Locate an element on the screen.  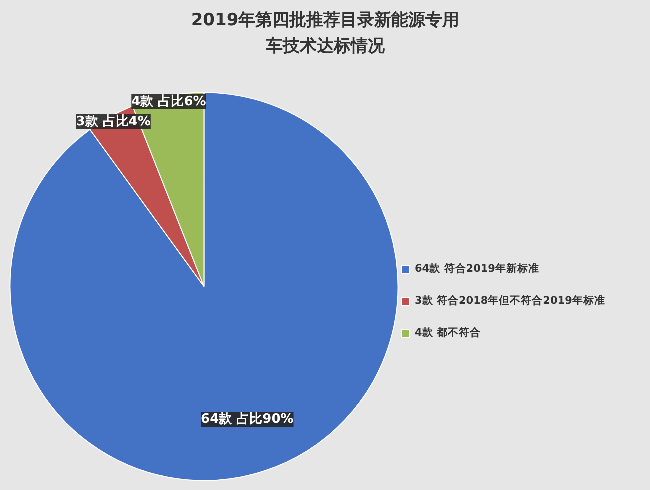
legend-label: 3款 符合2018年但不符合2019年标准 is located at coordinates (510, 301).